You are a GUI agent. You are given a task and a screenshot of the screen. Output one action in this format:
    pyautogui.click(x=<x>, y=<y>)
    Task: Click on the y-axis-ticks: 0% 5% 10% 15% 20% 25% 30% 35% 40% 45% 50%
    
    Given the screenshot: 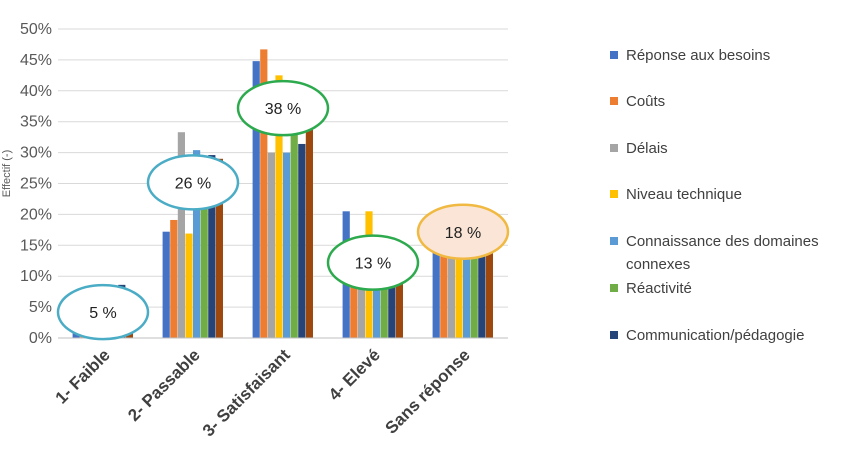 What is the action you would take?
    pyautogui.click(x=36, y=184)
    